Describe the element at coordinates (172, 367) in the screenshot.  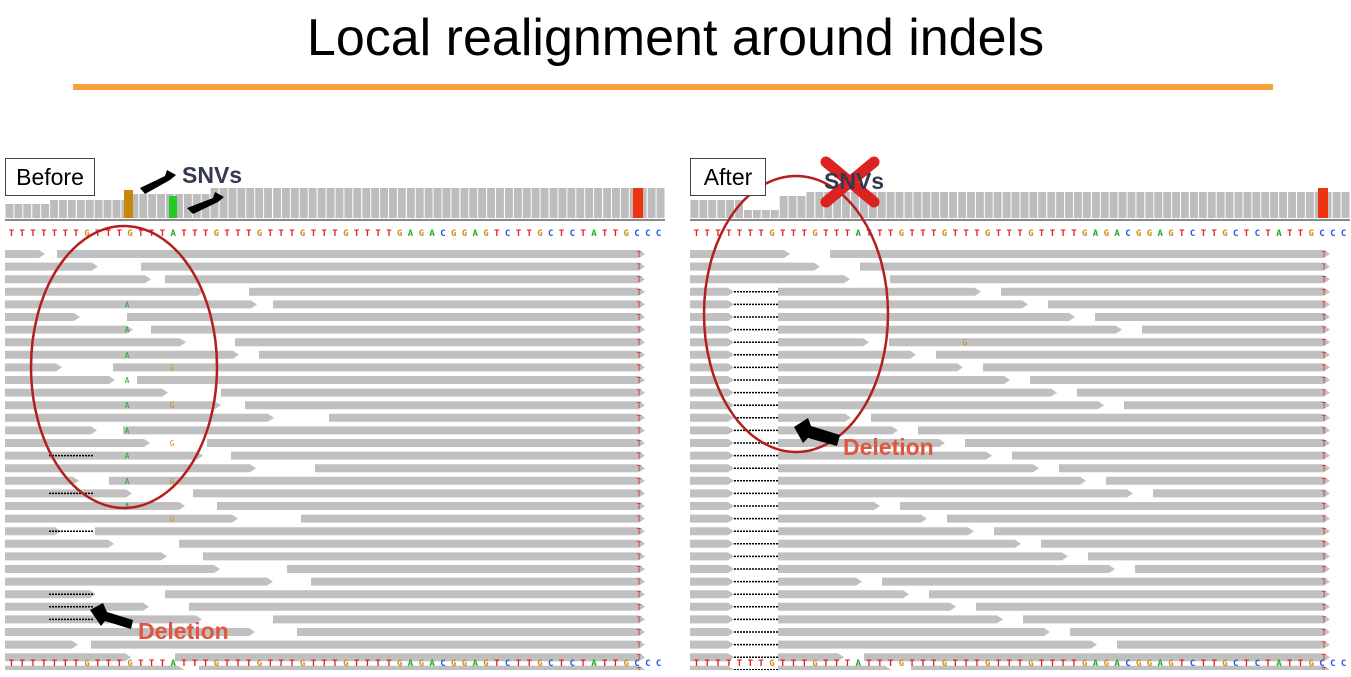
I see `mismatch-base: G` at that location.